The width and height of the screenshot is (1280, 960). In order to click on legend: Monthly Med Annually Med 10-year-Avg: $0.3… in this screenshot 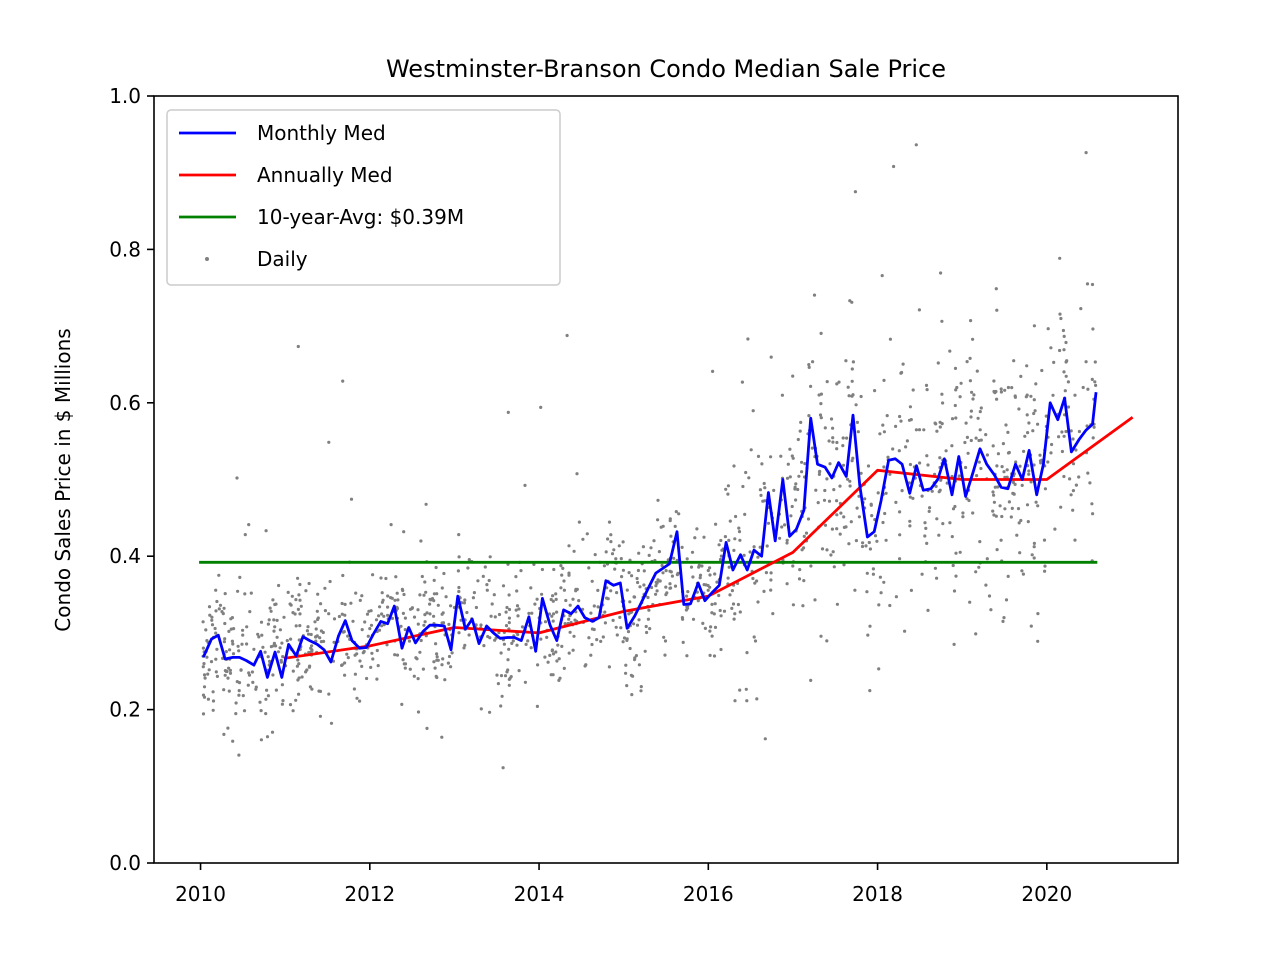, I will do `click(363, 197)`.